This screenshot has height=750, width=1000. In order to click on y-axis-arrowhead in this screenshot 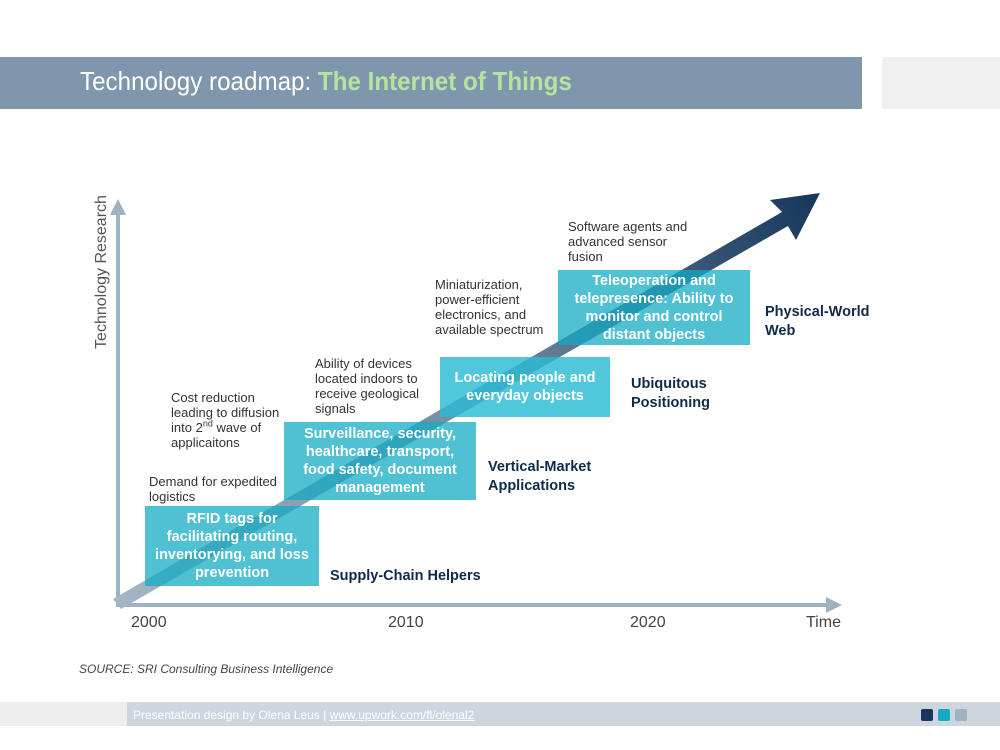, I will do `click(118, 207)`.